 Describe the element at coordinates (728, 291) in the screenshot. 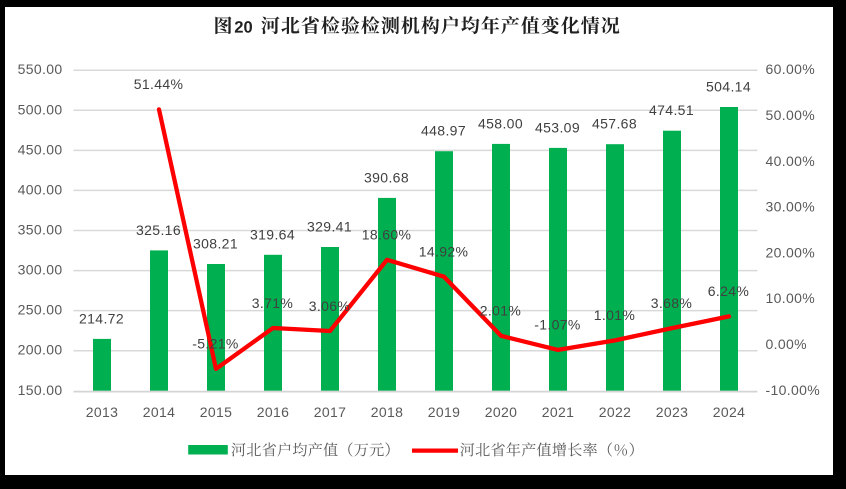

I see `svg-text: 6.24%` at that location.